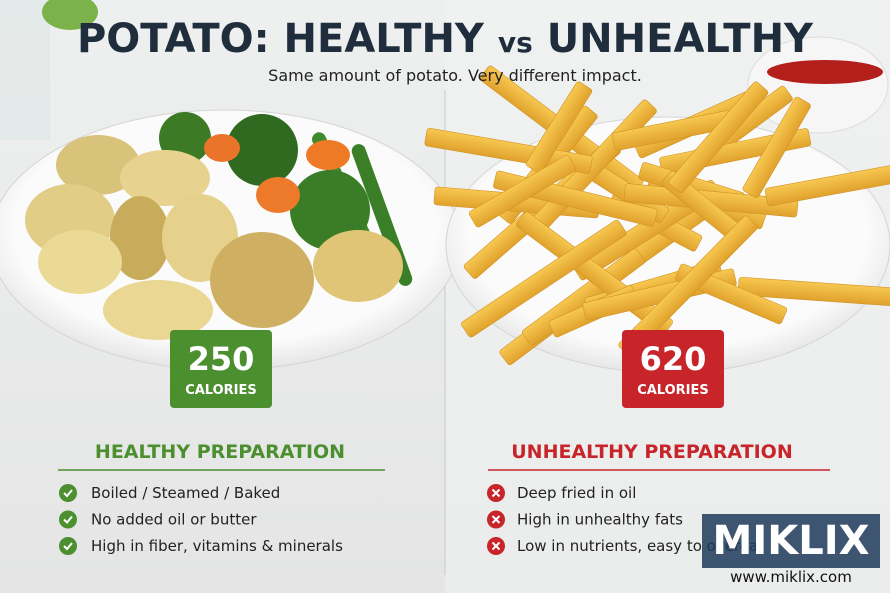 This screenshot has width=890, height=593. What do you see at coordinates (791, 577) in the screenshot?
I see `watermark-url: www.miklix.com` at bounding box center [791, 577].